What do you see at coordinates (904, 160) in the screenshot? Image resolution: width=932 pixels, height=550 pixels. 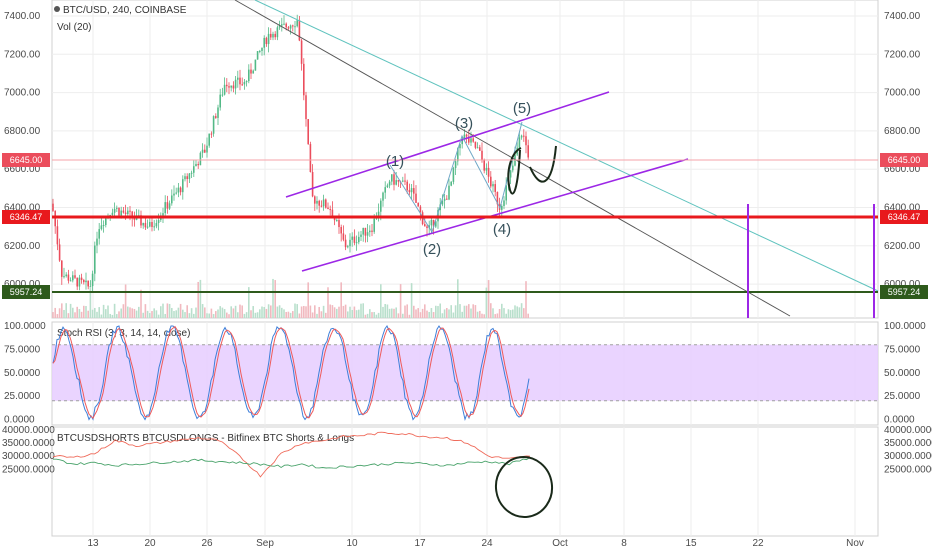 I see `current-price-tag-right: 6645.00` at bounding box center [904, 160].